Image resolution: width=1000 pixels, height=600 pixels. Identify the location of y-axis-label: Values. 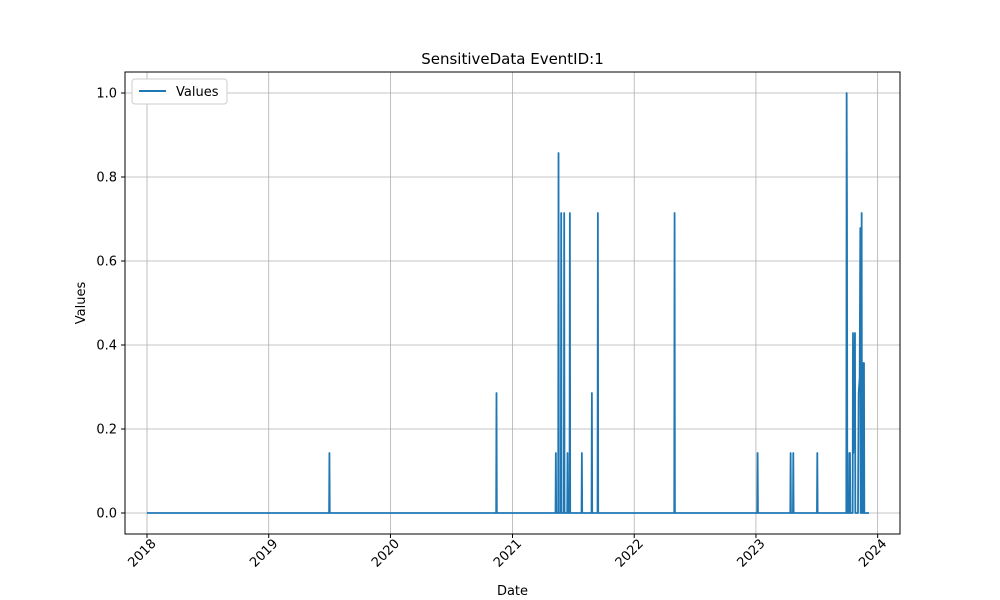
(81, 303).